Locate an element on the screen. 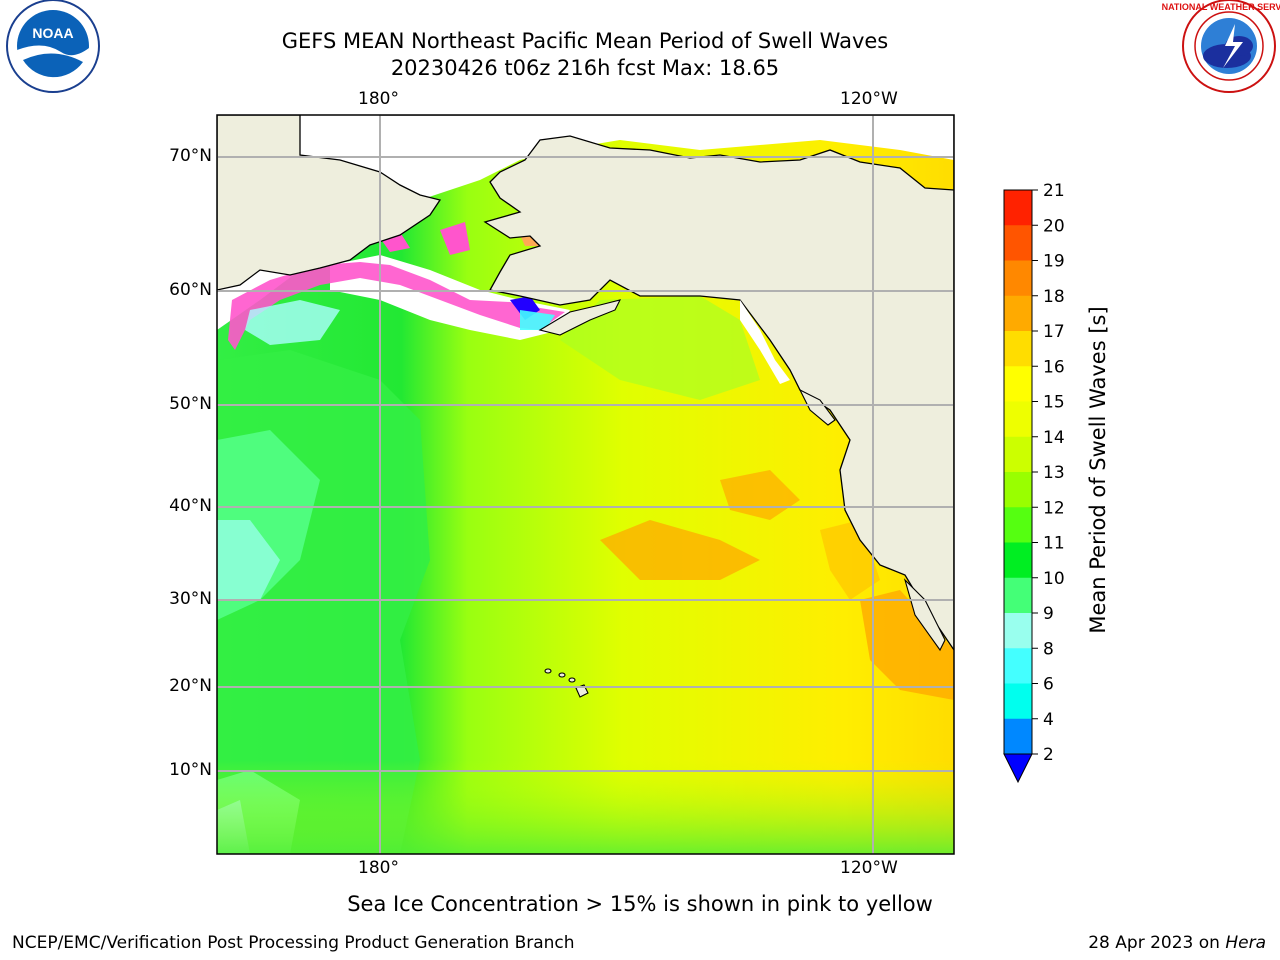 This screenshot has width=1280, height=960. colorbar-tick-label: 8 is located at coordinates (1048, 649).